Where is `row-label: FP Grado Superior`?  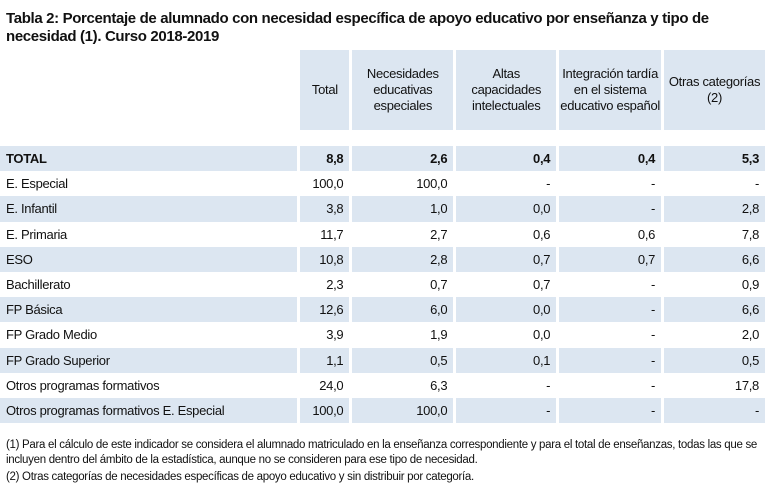 row-label: FP Grado Superior is located at coordinates (149, 360).